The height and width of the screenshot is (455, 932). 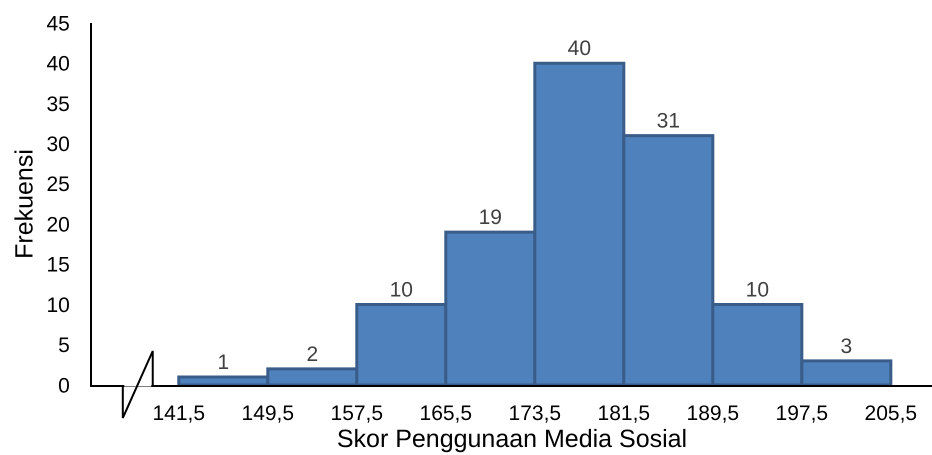 What do you see at coordinates (579, 48) in the screenshot?
I see `data-label: 40` at bounding box center [579, 48].